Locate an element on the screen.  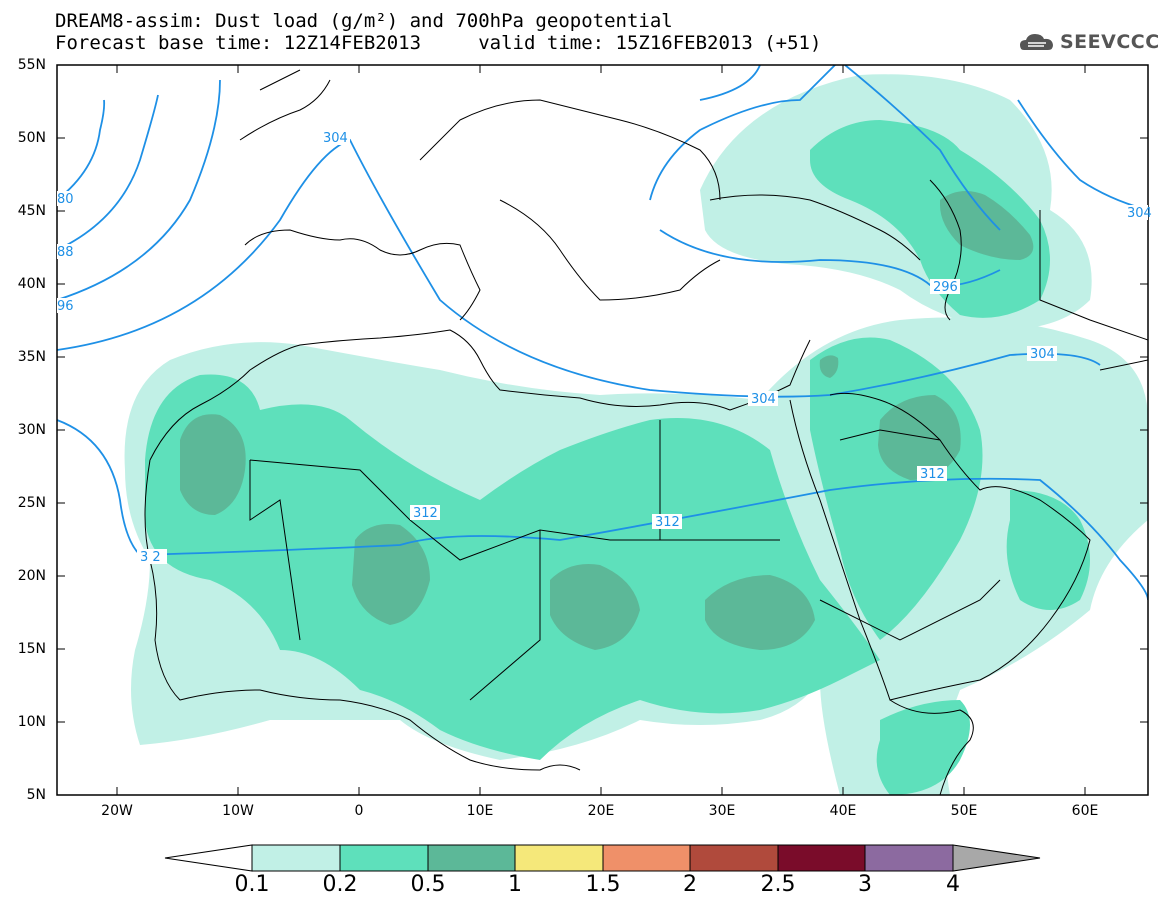
colorbar-tick-label: 0.2 is located at coordinates (340, 884).